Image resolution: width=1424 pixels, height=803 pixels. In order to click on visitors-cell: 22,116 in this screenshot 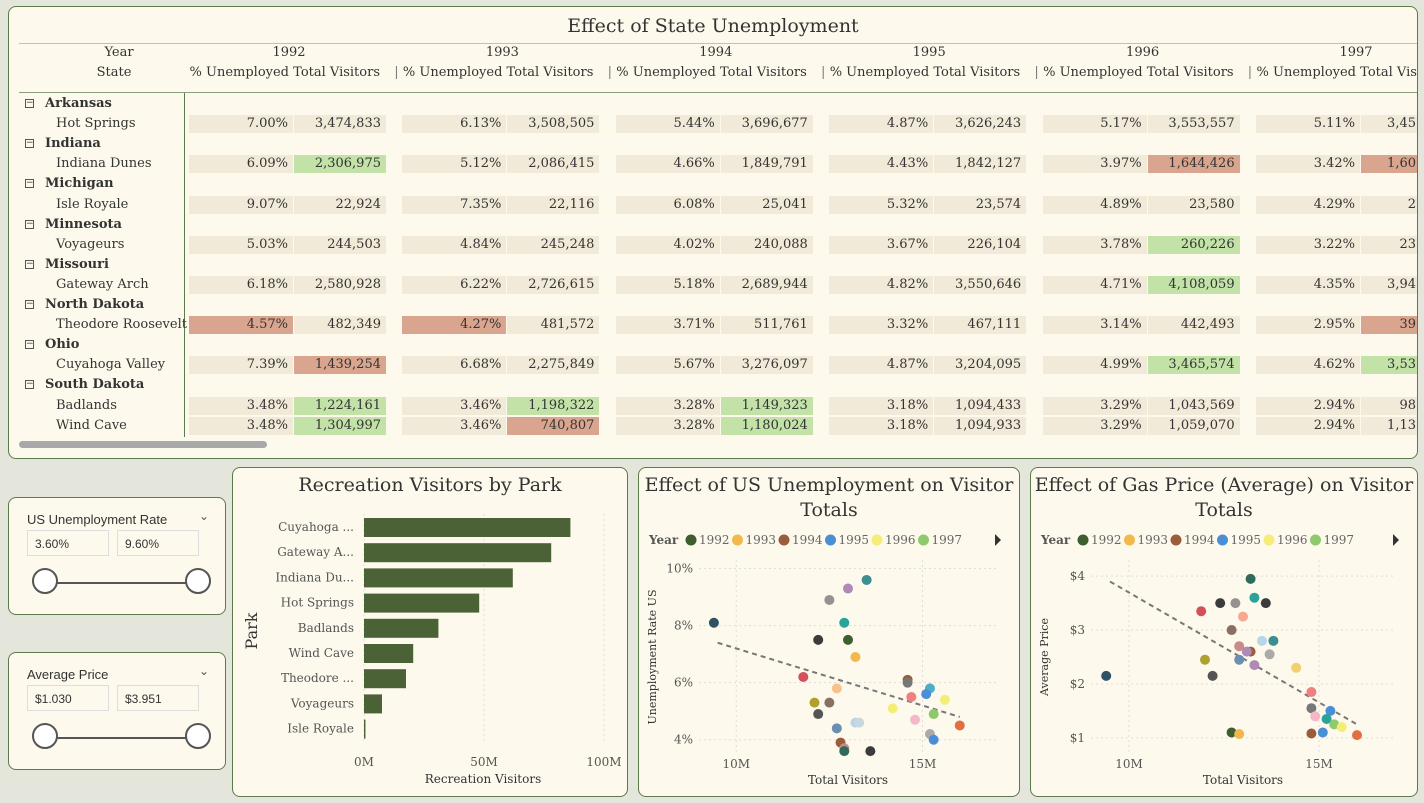, I will do `click(553, 204)`.